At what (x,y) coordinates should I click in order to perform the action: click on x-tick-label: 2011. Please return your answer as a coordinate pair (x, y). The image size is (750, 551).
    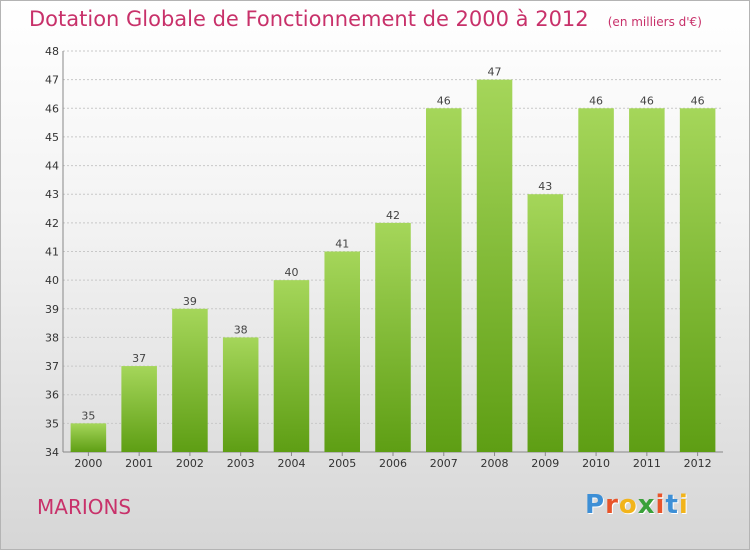
    Looking at the image, I should click on (647, 463).